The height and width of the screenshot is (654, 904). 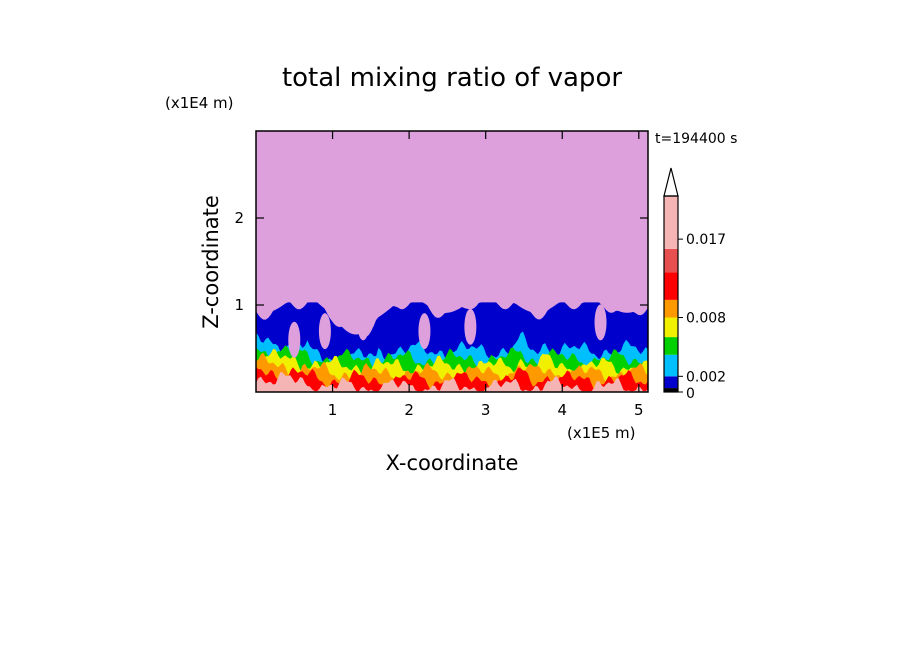 I want to click on chart-title: total mixing ratio of vapor, so click(x=452, y=78).